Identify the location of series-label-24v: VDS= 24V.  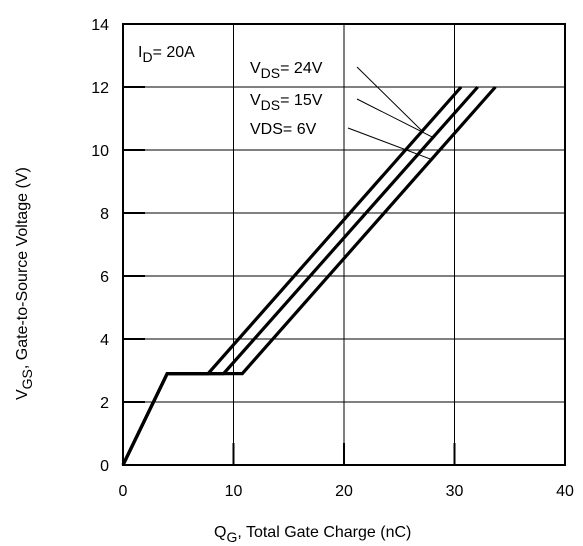
(286, 70).